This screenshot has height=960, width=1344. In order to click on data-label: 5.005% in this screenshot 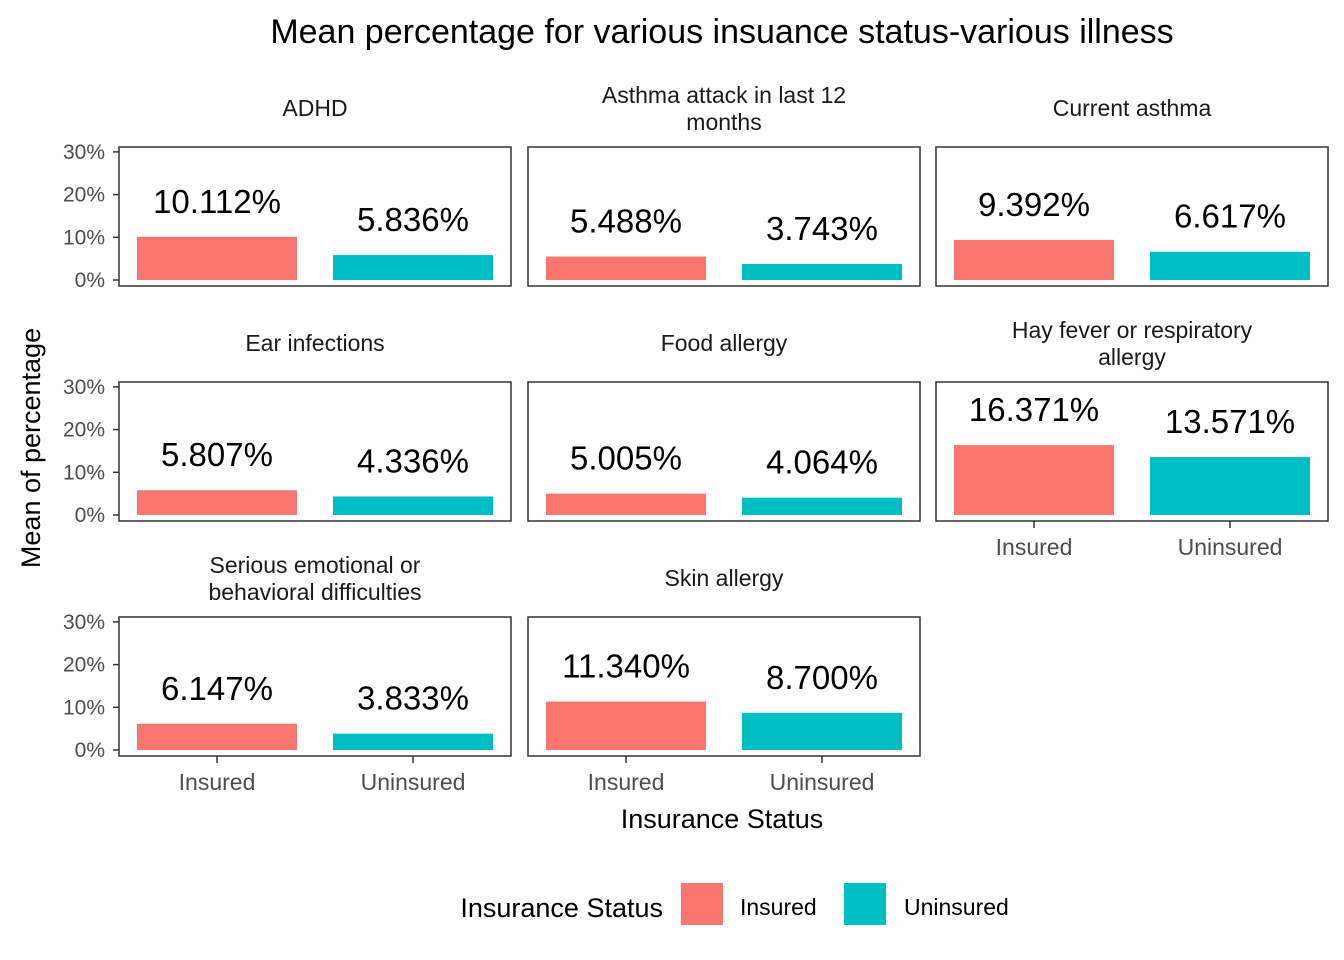, I will do `click(626, 458)`.